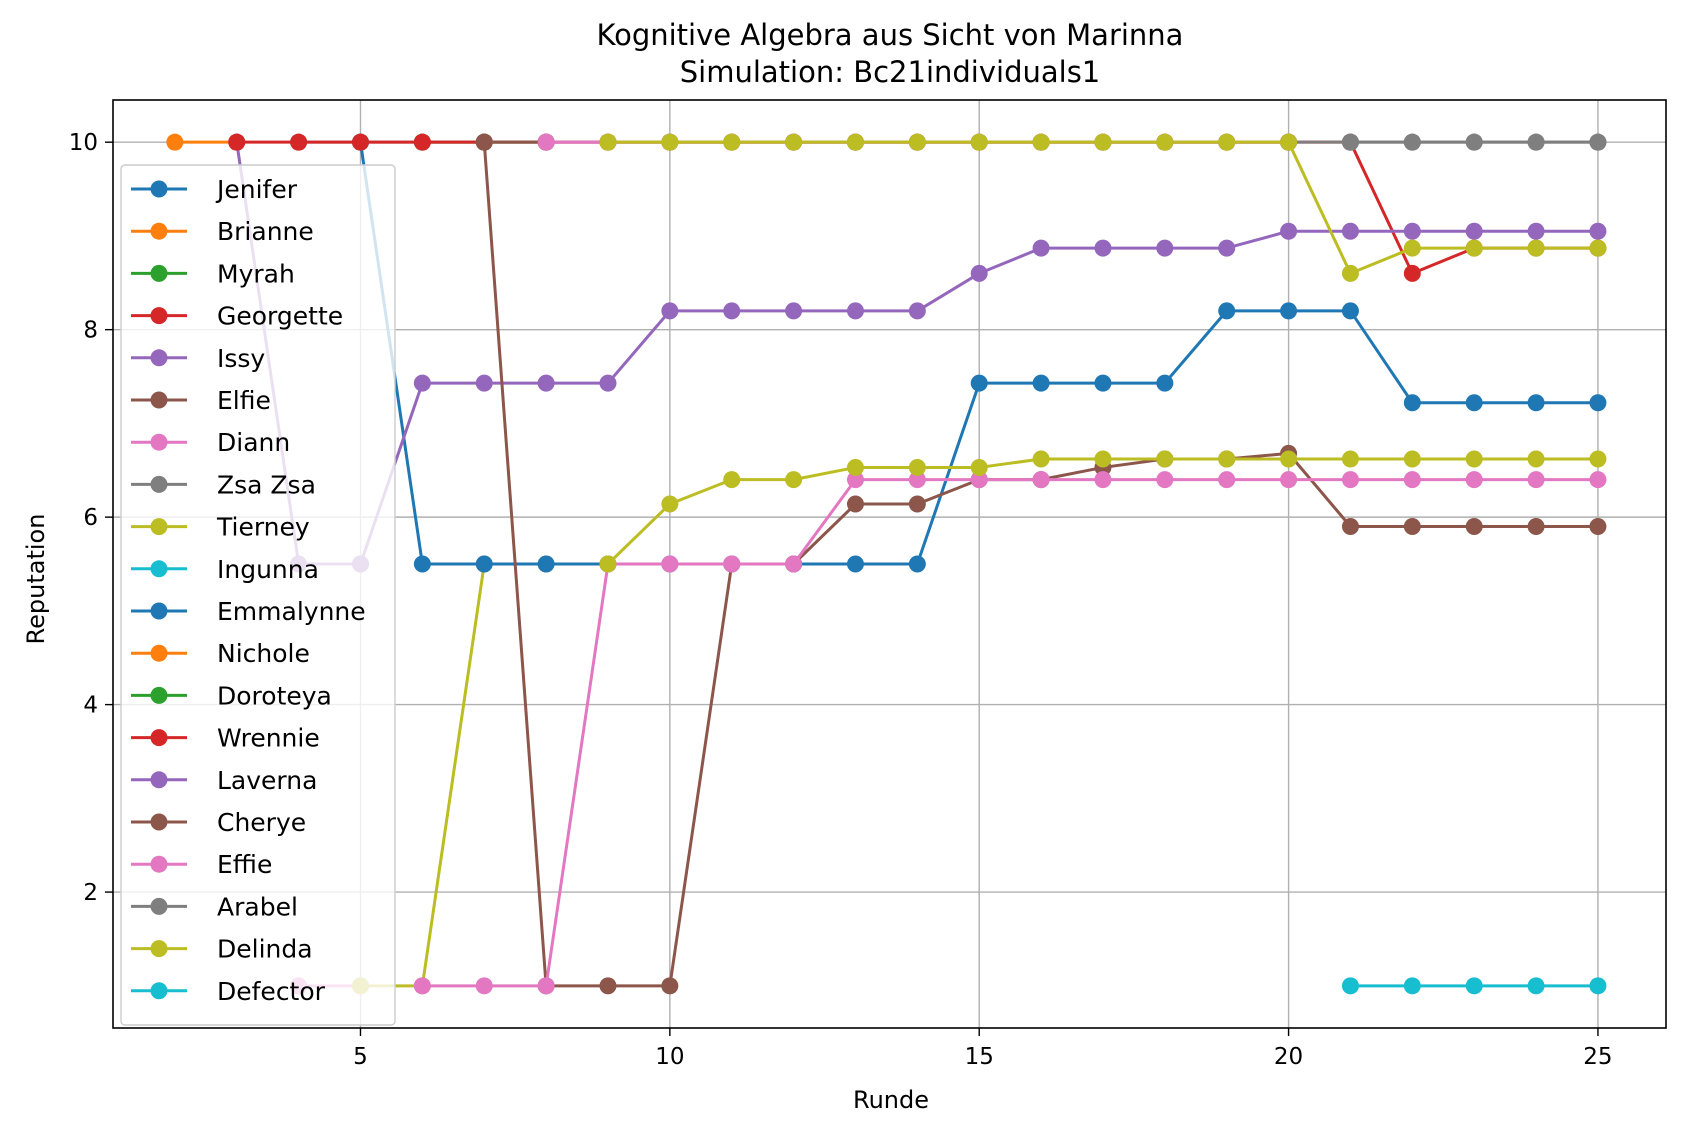 This screenshot has height=1131, width=1683. Describe the element at coordinates (218, 822) in the screenshot. I see `legend-entry: Cherye` at that location.